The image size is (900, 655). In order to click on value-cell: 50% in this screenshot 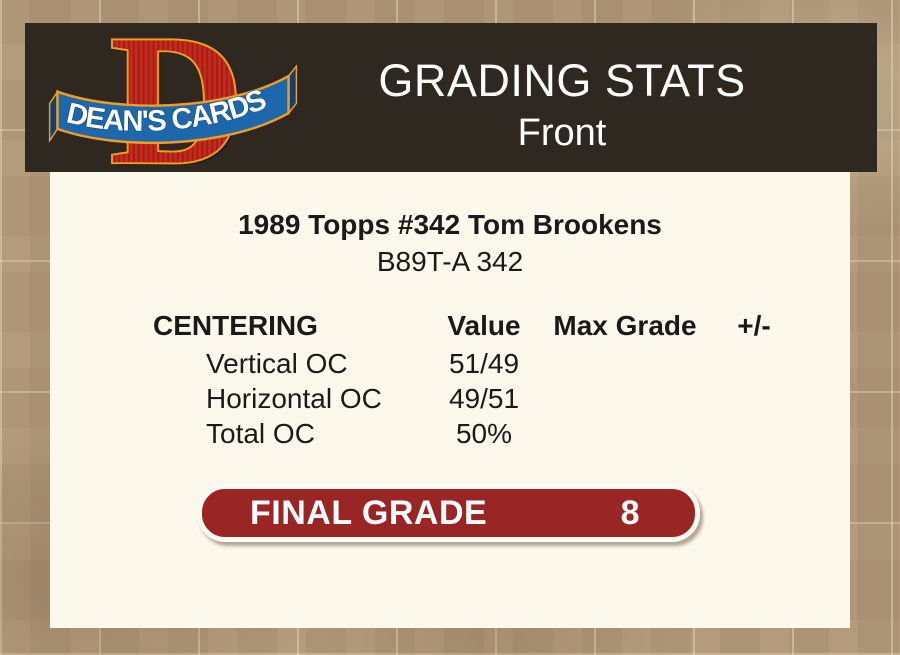, I will do `click(484, 433)`.